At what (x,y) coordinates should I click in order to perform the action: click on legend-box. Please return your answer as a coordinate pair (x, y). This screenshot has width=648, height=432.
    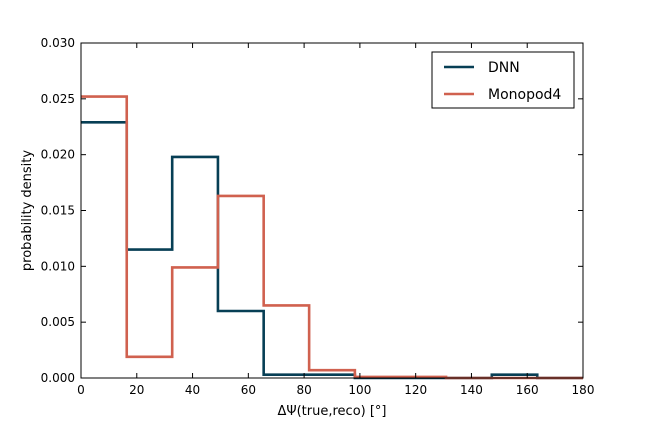
    Looking at the image, I should click on (503, 80).